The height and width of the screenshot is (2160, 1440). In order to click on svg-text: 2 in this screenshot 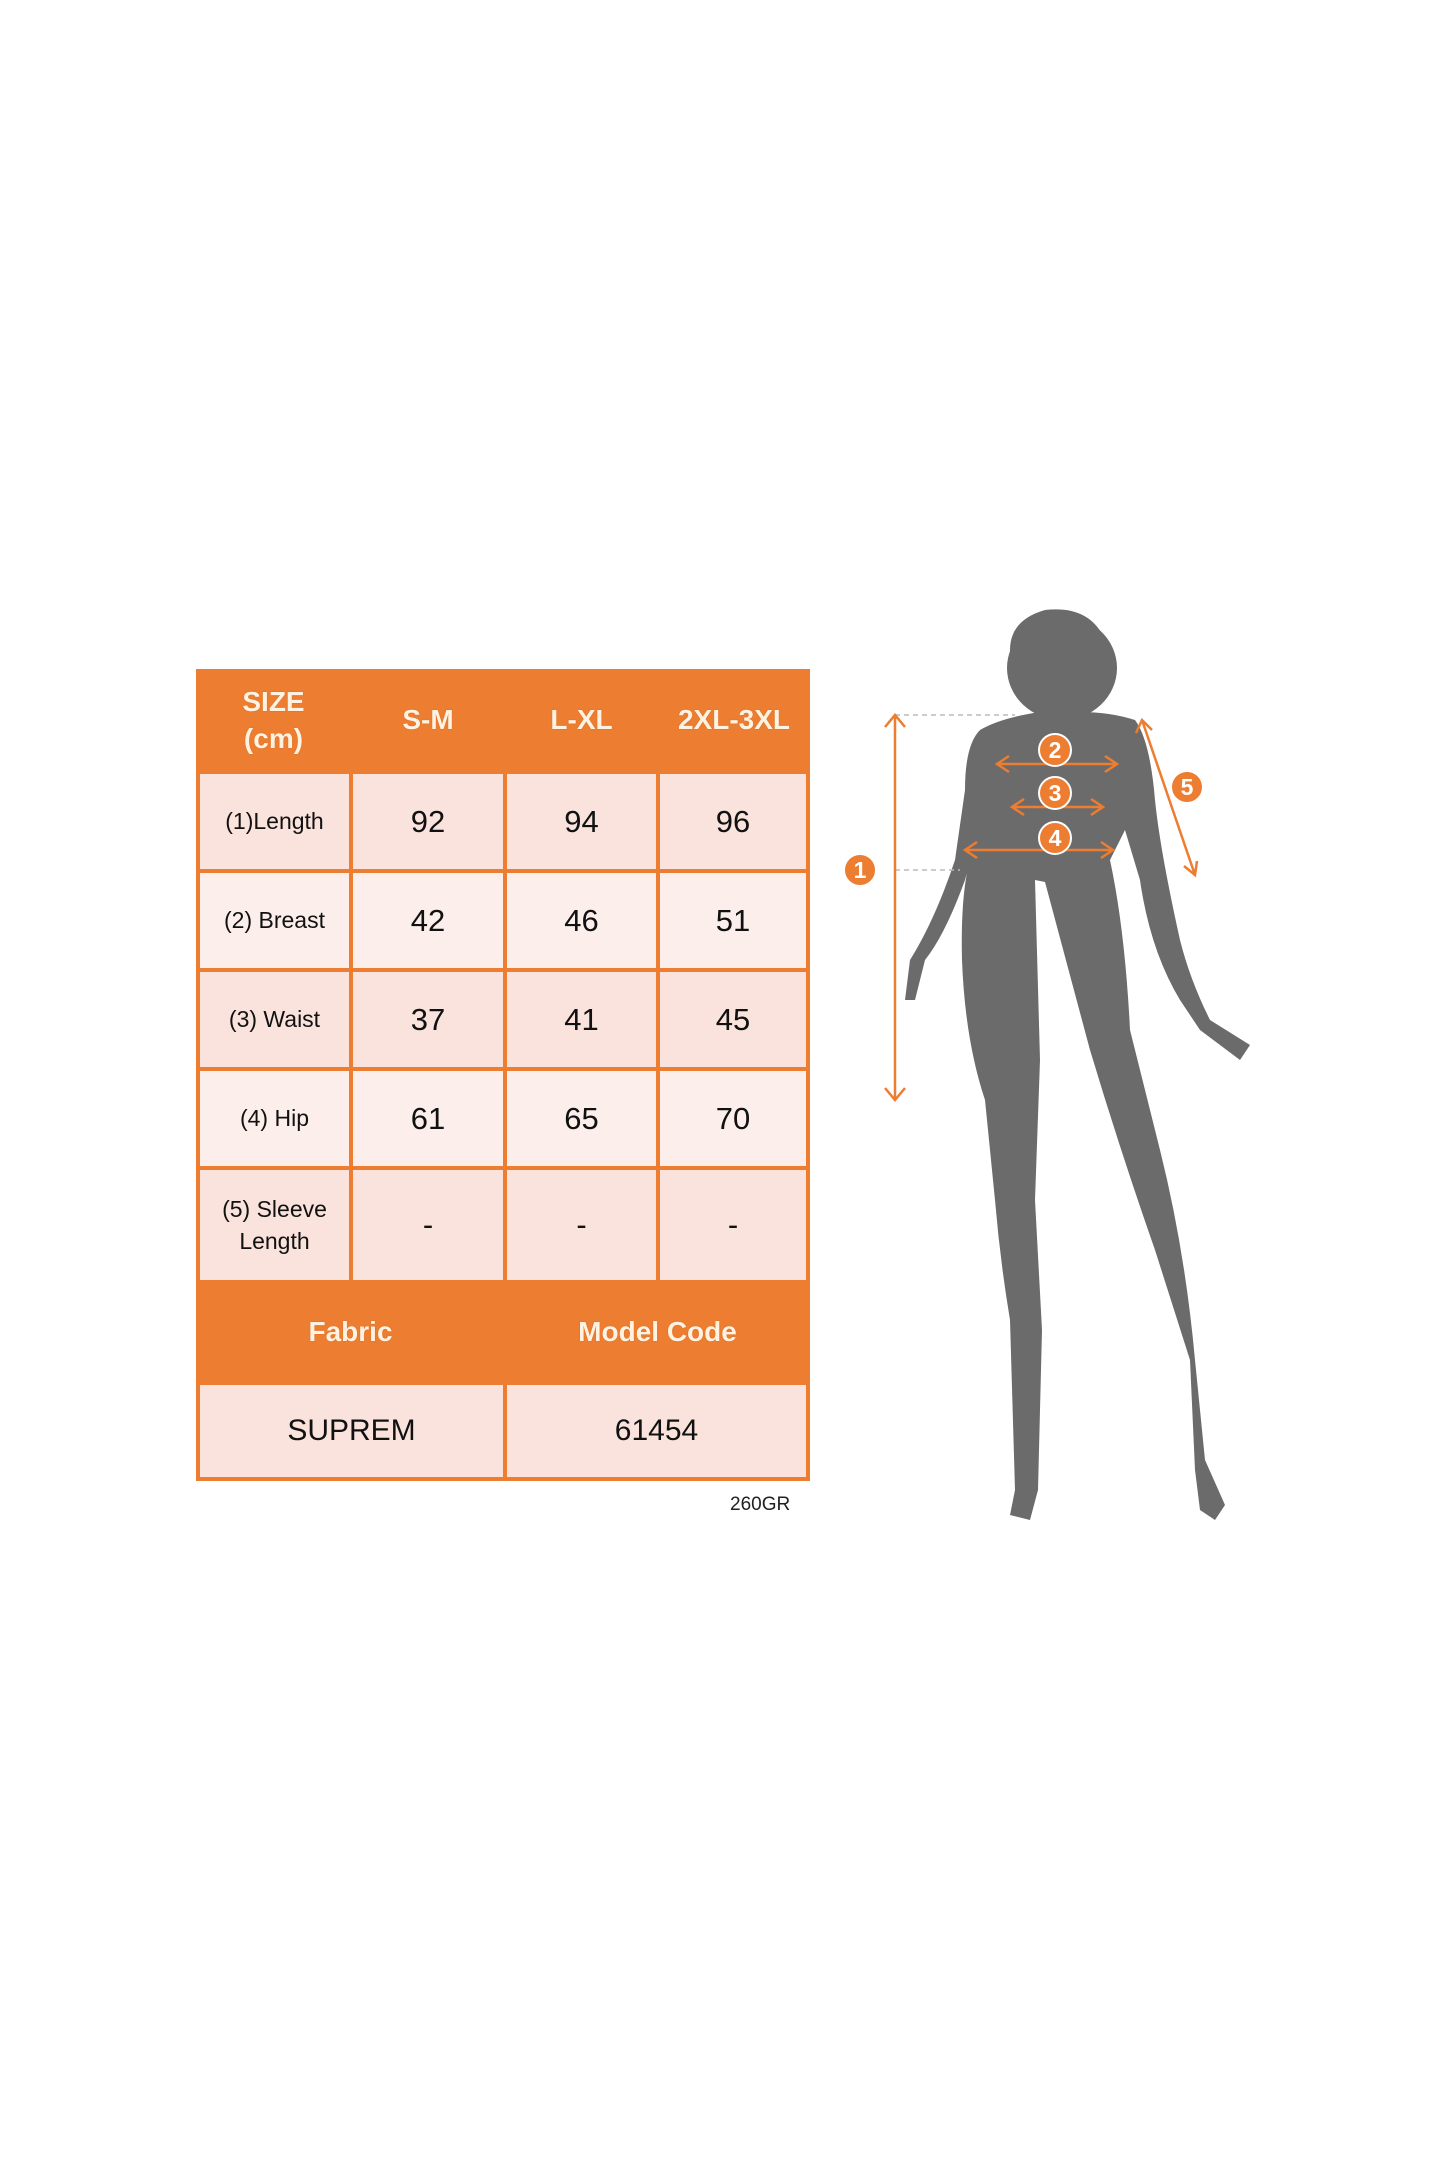, I will do `click(1055, 750)`.